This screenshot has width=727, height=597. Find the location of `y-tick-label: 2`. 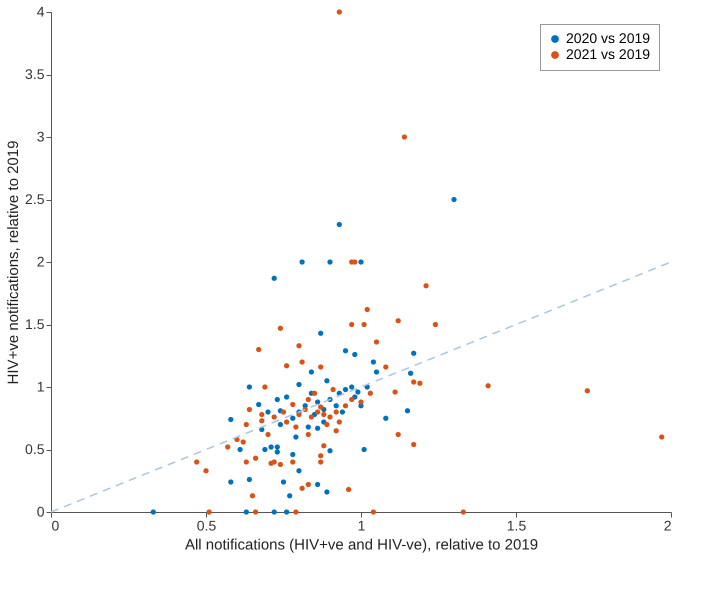

y-tick-label: 2 is located at coordinates (40, 262).